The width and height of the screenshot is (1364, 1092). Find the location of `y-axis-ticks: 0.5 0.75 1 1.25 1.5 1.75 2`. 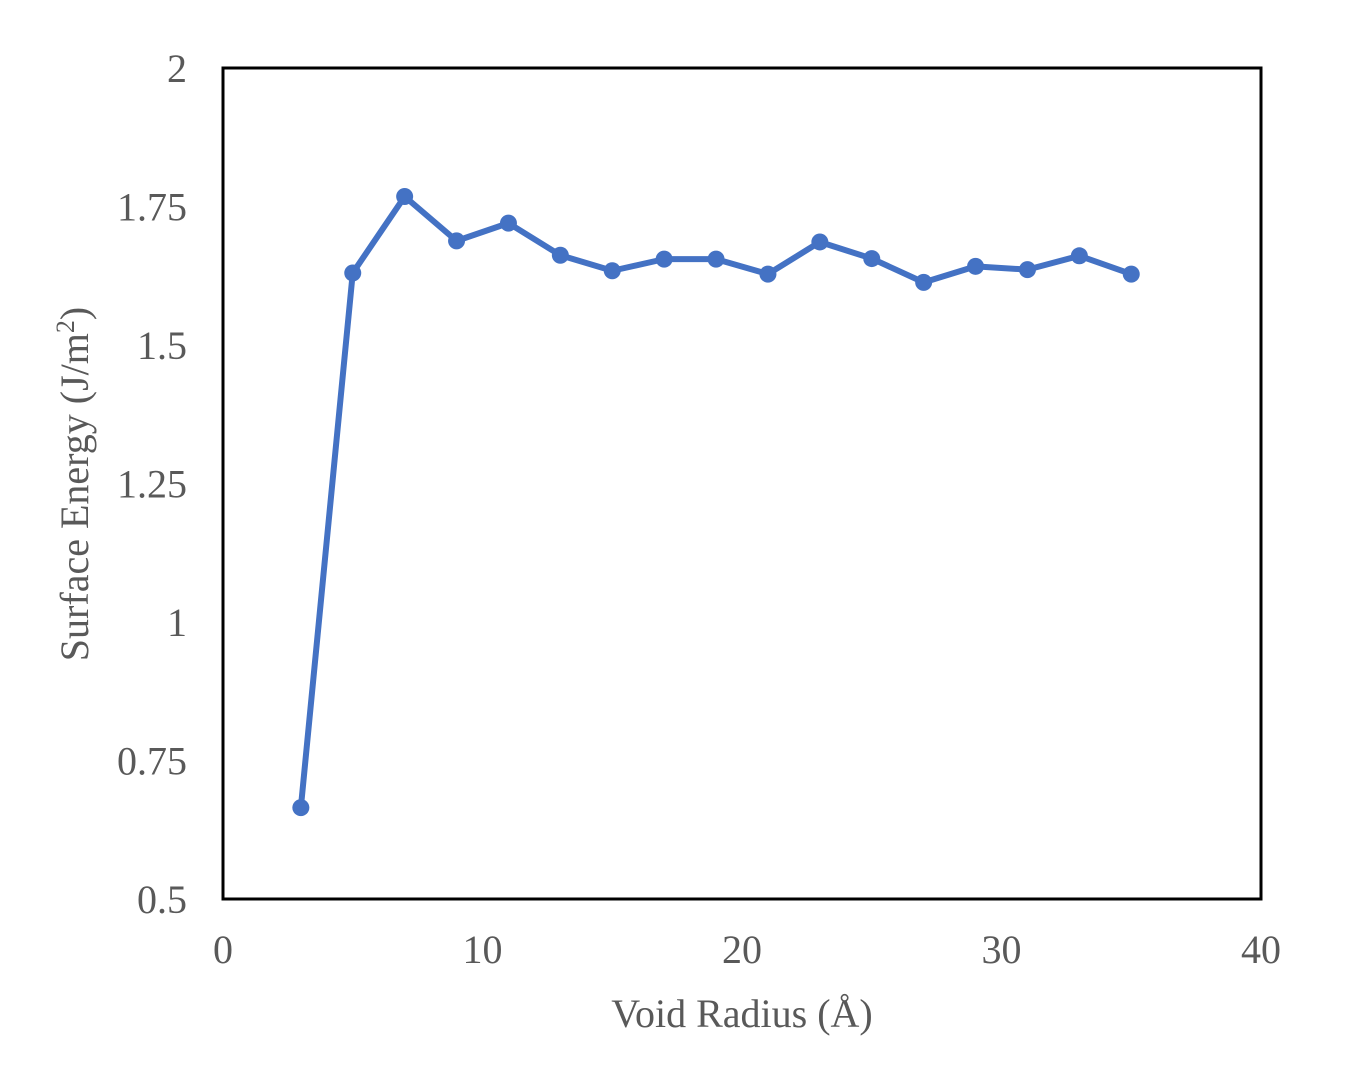

y-axis-ticks: 0.5 0.75 1 1.25 1.5 1.75 2 is located at coordinates (152, 484).